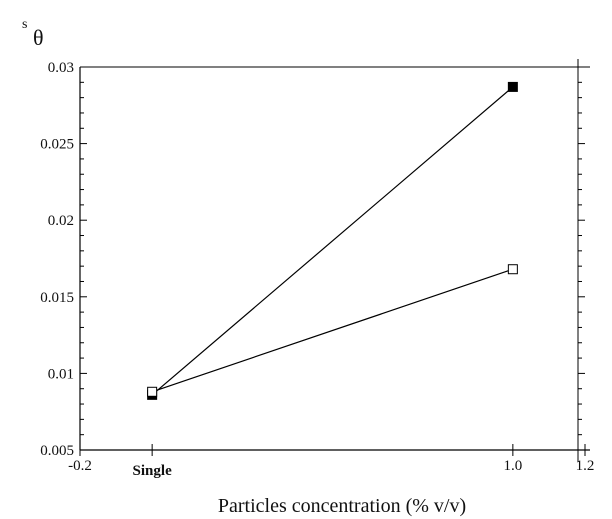 This screenshot has height=519, width=612. What do you see at coordinates (24, 24) in the screenshot?
I see `y-axis-label-superscript: s` at bounding box center [24, 24].